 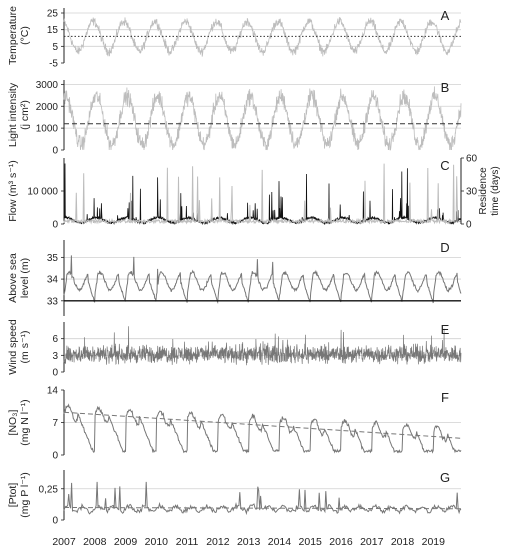 What do you see at coordinates (55, 47) in the screenshot?
I see `y-tick-label: 5` at bounding box center [55, 47].